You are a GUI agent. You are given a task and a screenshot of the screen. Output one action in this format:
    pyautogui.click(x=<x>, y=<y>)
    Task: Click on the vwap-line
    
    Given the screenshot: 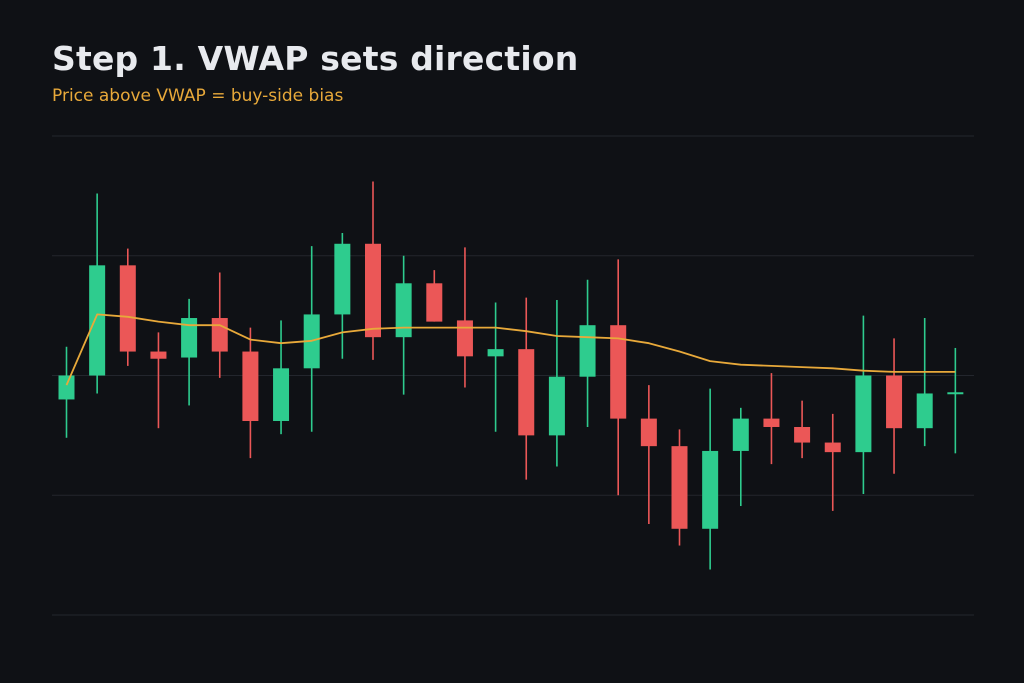 What is the action you would take?
    pyautogui.click(x=510, y=349)
    